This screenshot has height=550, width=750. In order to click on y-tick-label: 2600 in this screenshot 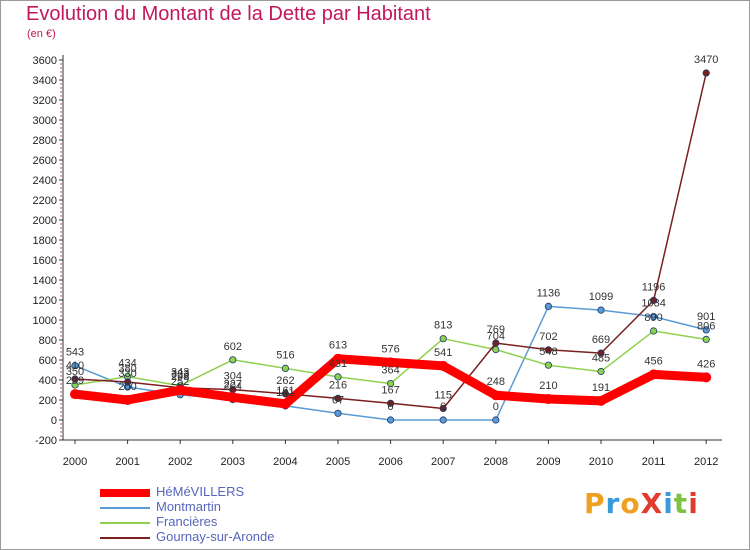, I will do `click(45, 161)`.